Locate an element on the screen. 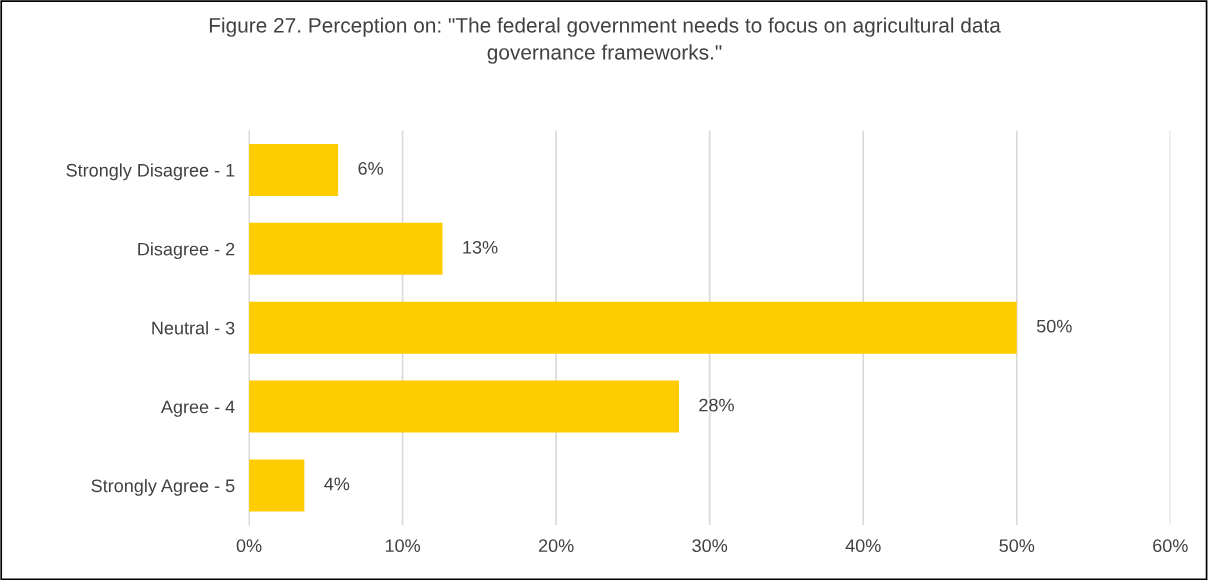 This screenshot has width=1209, height=580. data-label: 50% is located at coordinates (1054, 326).